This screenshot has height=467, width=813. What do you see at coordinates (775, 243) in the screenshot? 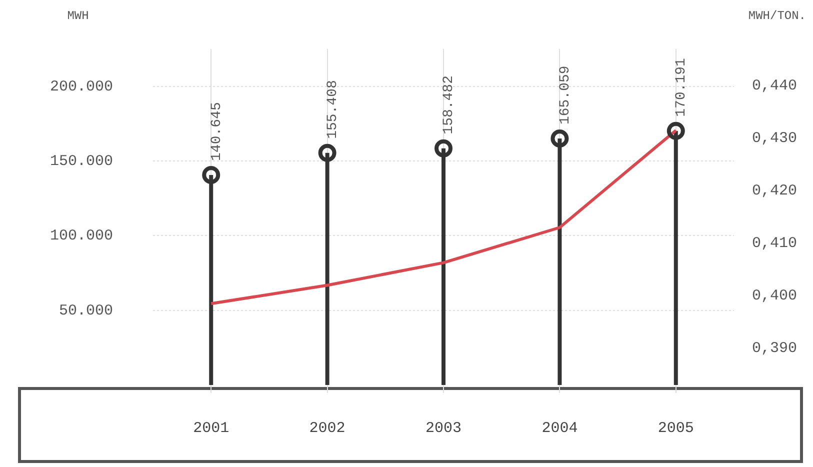
I see `y2-tick-label: 0,410` at bounding box center [775, 243].